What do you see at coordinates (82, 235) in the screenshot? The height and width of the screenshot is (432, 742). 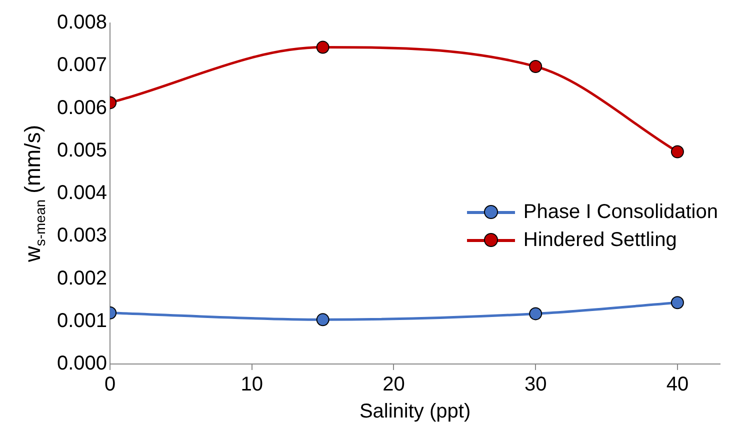 I see `y-tick-label: 0.003` at bounding box center [82, 235].